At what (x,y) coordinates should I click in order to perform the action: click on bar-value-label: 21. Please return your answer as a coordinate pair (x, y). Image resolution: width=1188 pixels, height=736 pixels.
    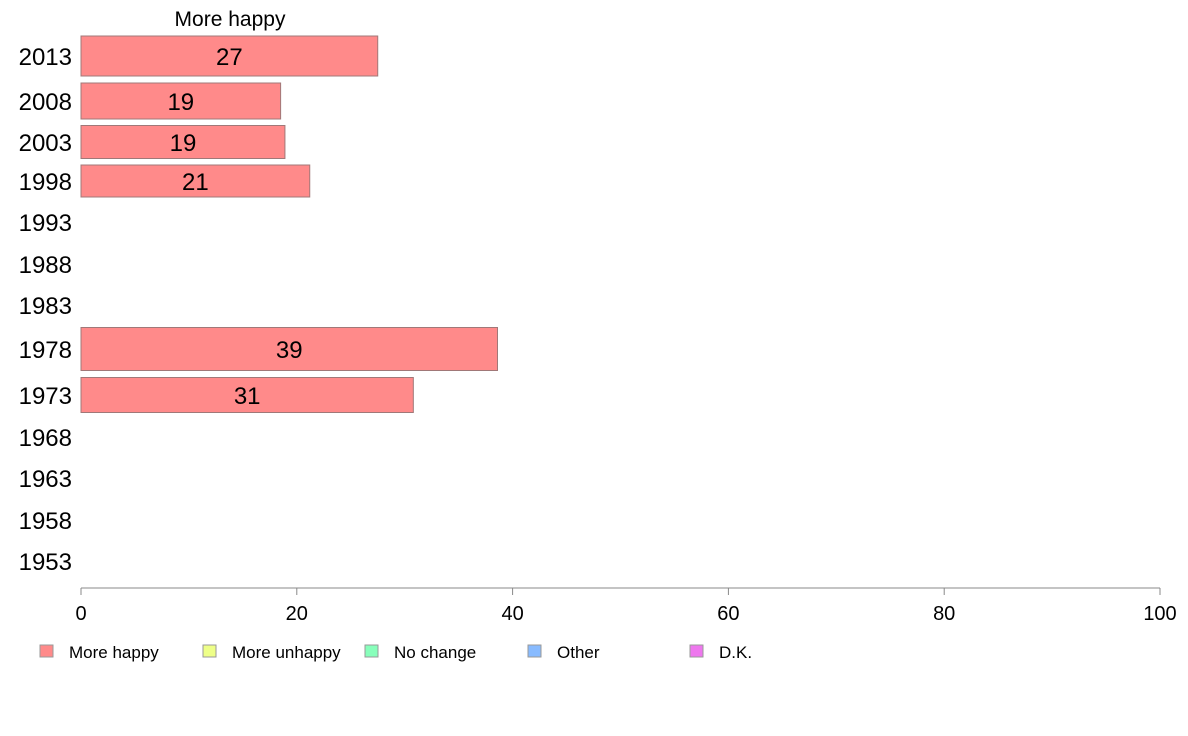
    Looking at the image, I should click on (195, 182).